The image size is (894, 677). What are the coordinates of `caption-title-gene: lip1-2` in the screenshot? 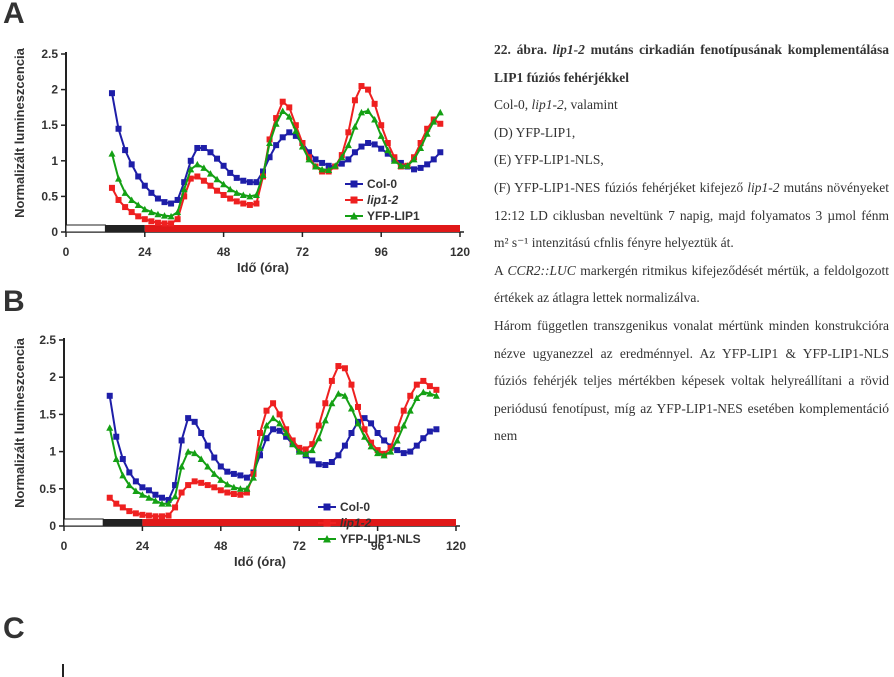 It's located at (568, 49).